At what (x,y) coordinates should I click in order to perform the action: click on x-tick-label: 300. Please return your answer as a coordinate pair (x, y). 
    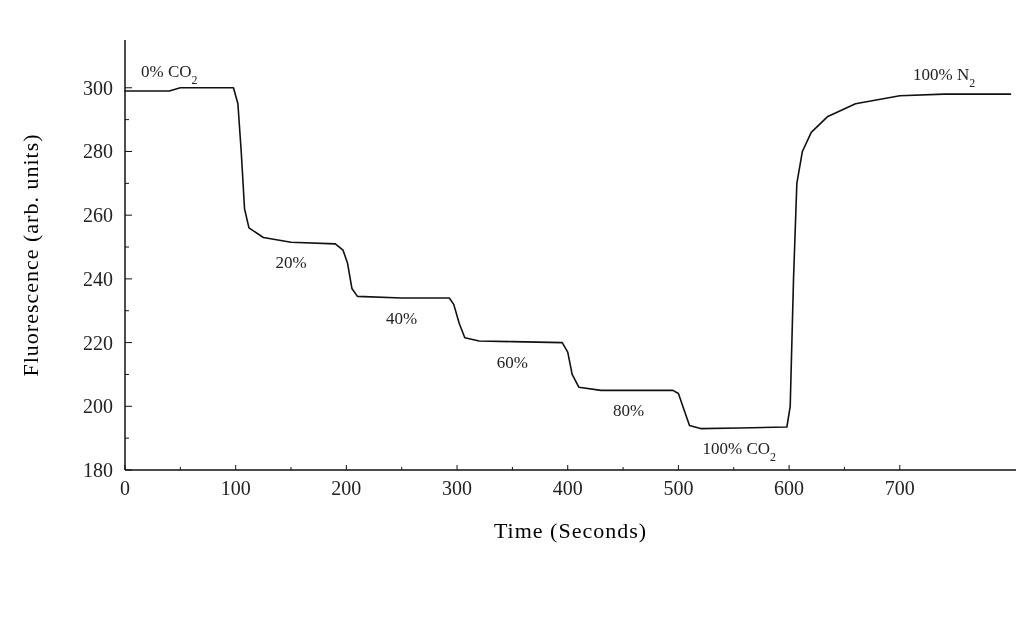
    Looking at the image, I should click on (457, 488).